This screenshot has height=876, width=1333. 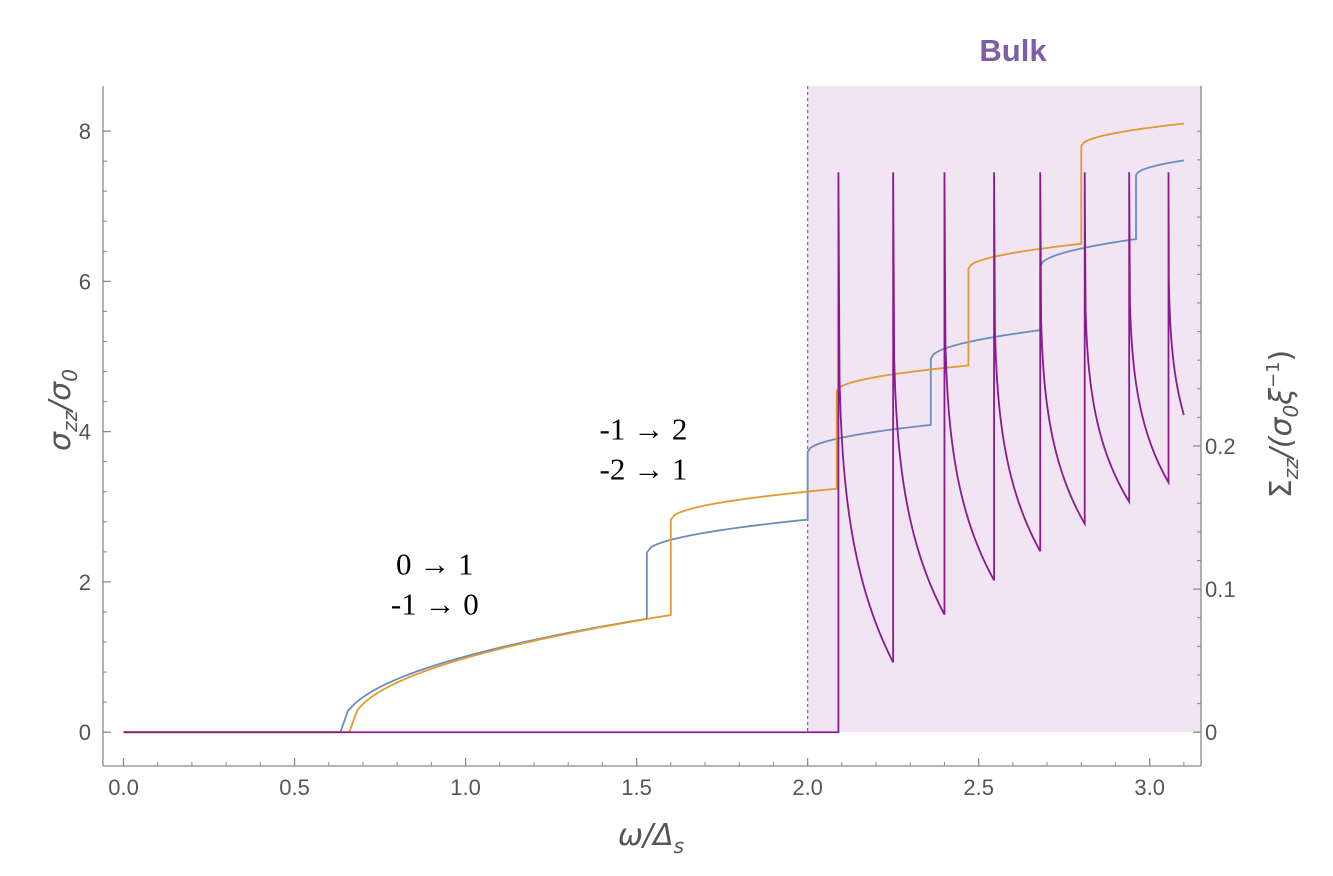 I want to click on transition-annotation: -2 → 1, so click(x=644, y=468).